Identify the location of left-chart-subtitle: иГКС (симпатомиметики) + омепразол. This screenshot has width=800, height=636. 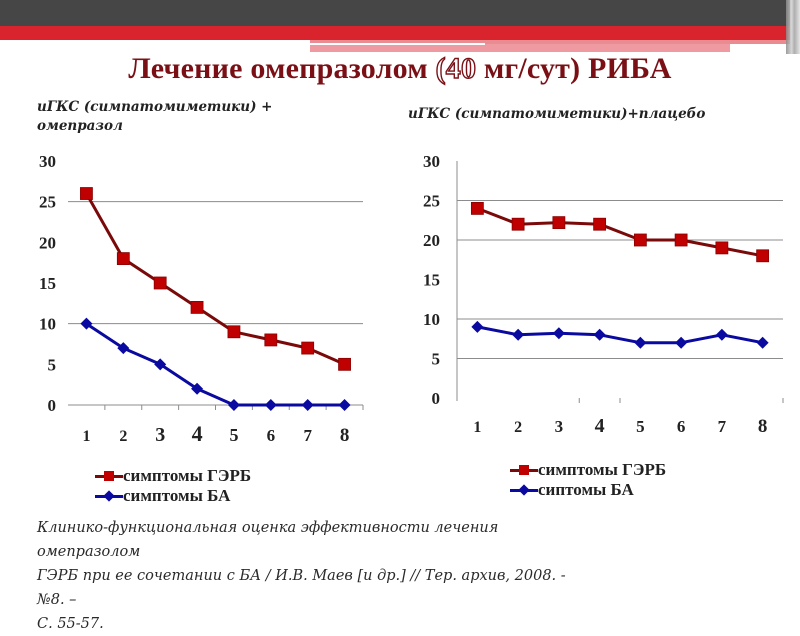
(227, 117).